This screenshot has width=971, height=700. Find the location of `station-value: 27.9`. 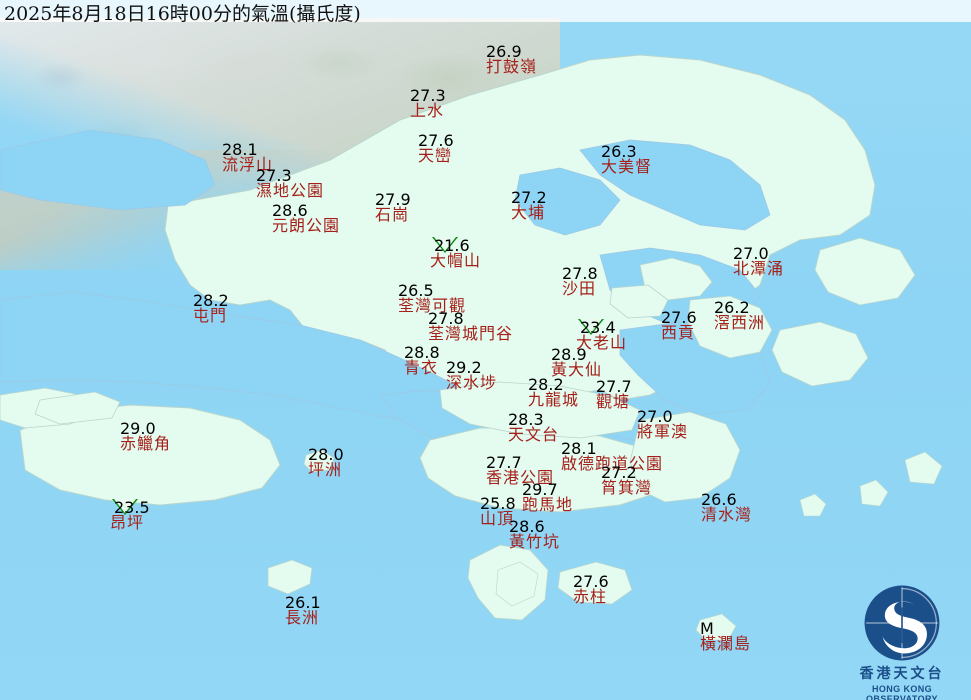

station-value: 27.9 is located at coordinates (393, 199).